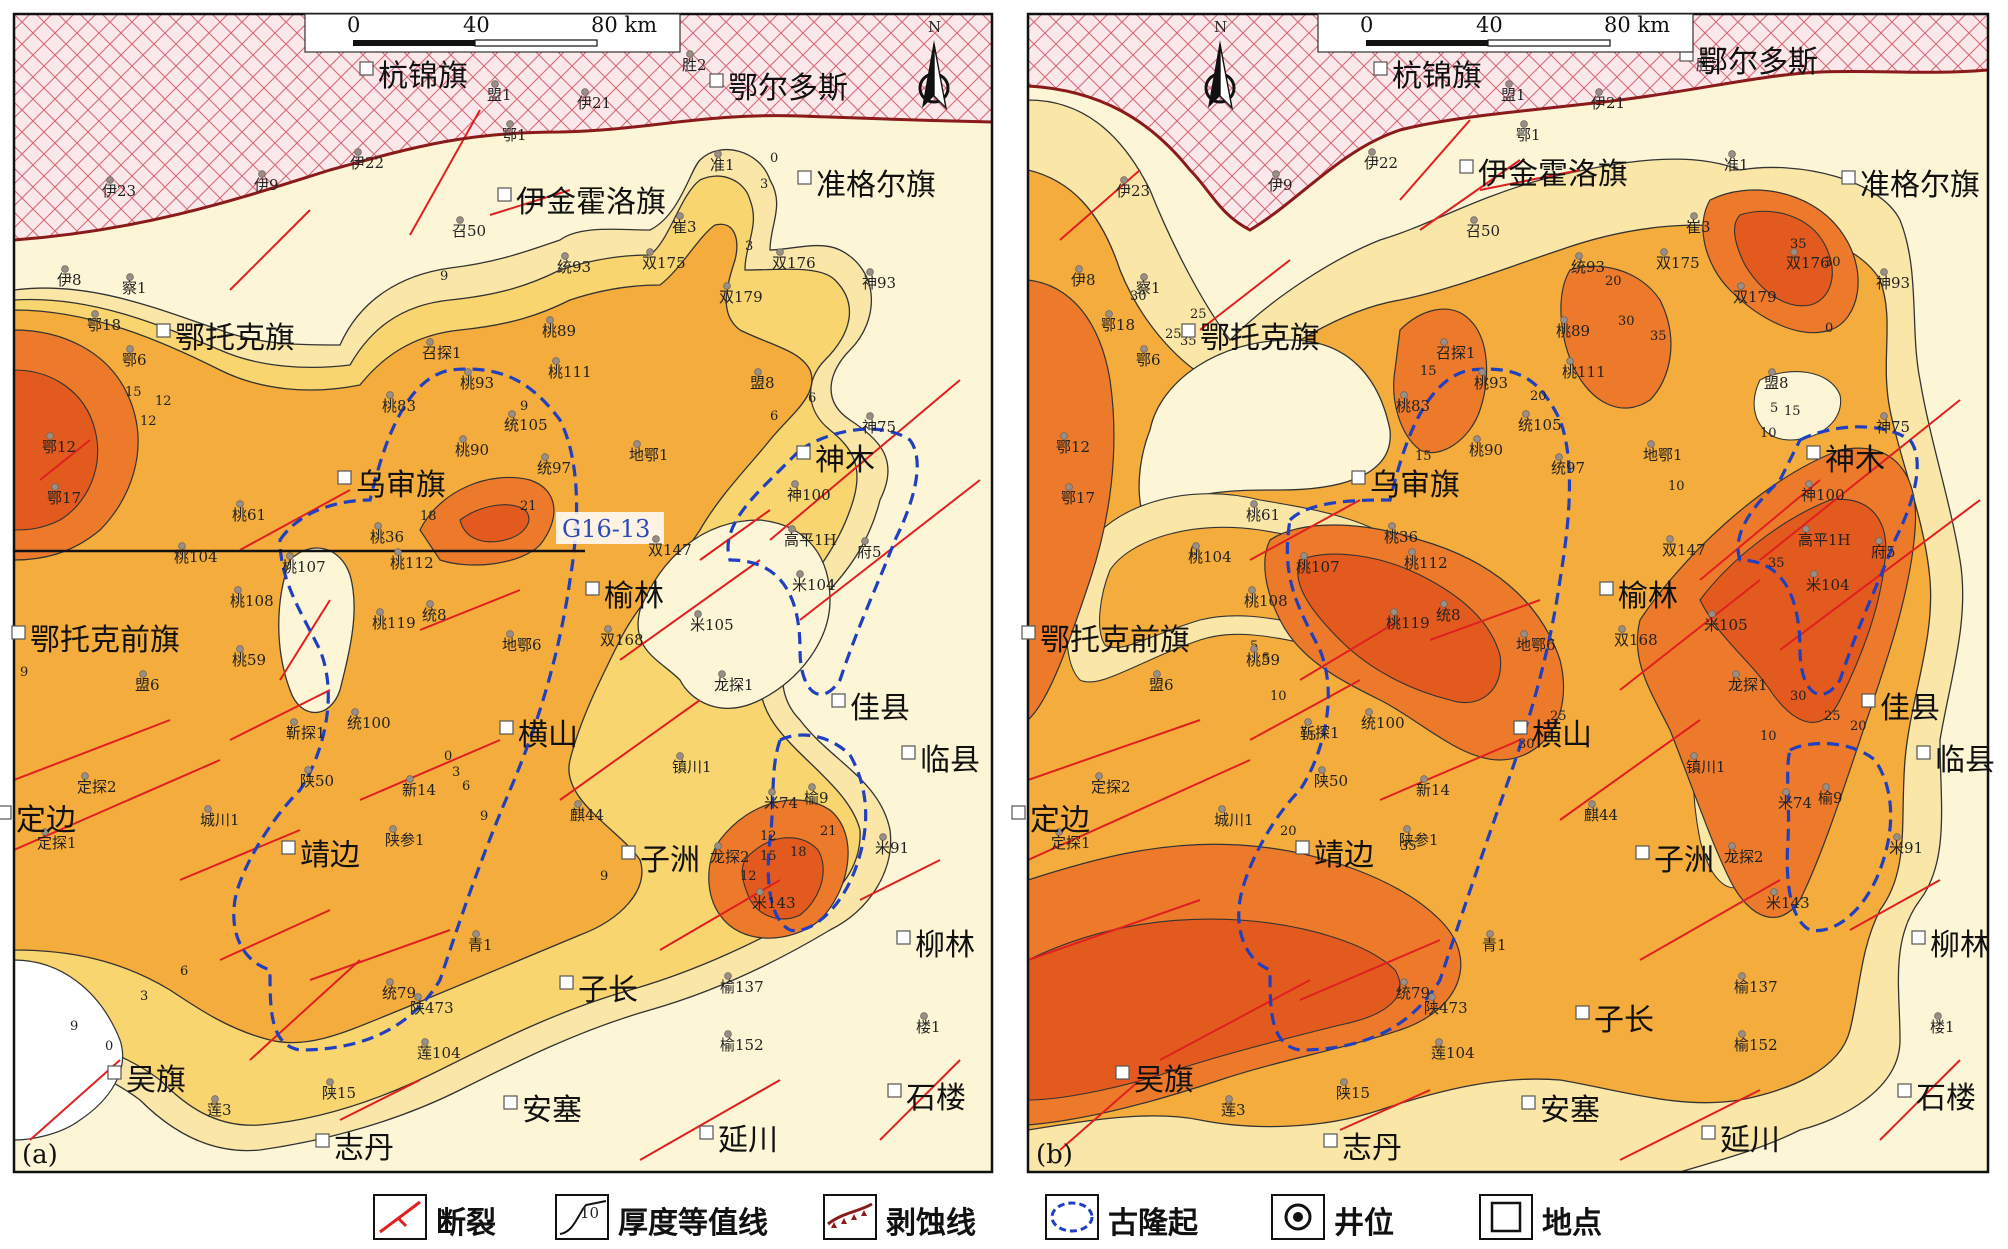 This screenshot has width=2008, height=1249. What do you see at coordinates (1624, 1020) in the screenshot?
I see `place-name: 子长` at bounding box center [1624, 1020].